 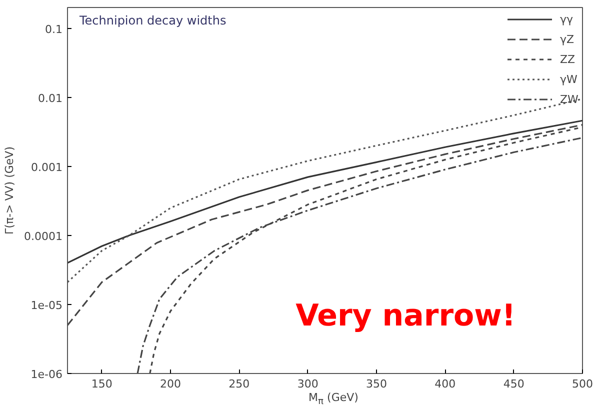 I want to click on x-tick-label: 450, so click(x=513, y=384).